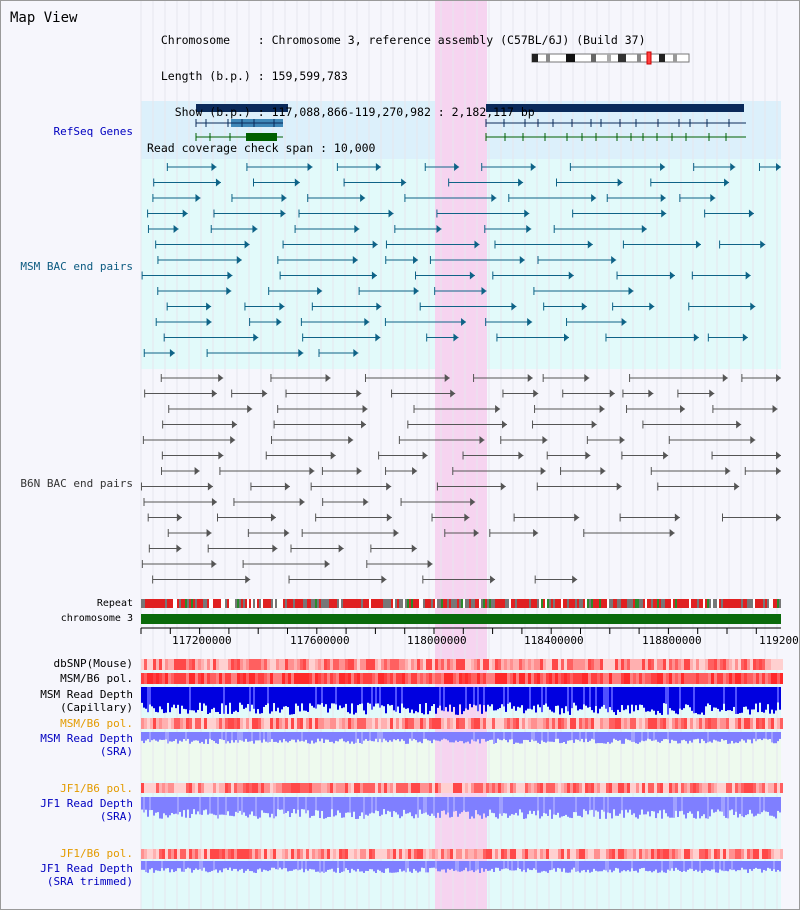 The image size is (800, 910). What do you see at coordinates (96, 723) in the screenshot?
I see `track-label-msm-b6-pol-2: MSM/B6 pol.` at bounding box center [96, 723].